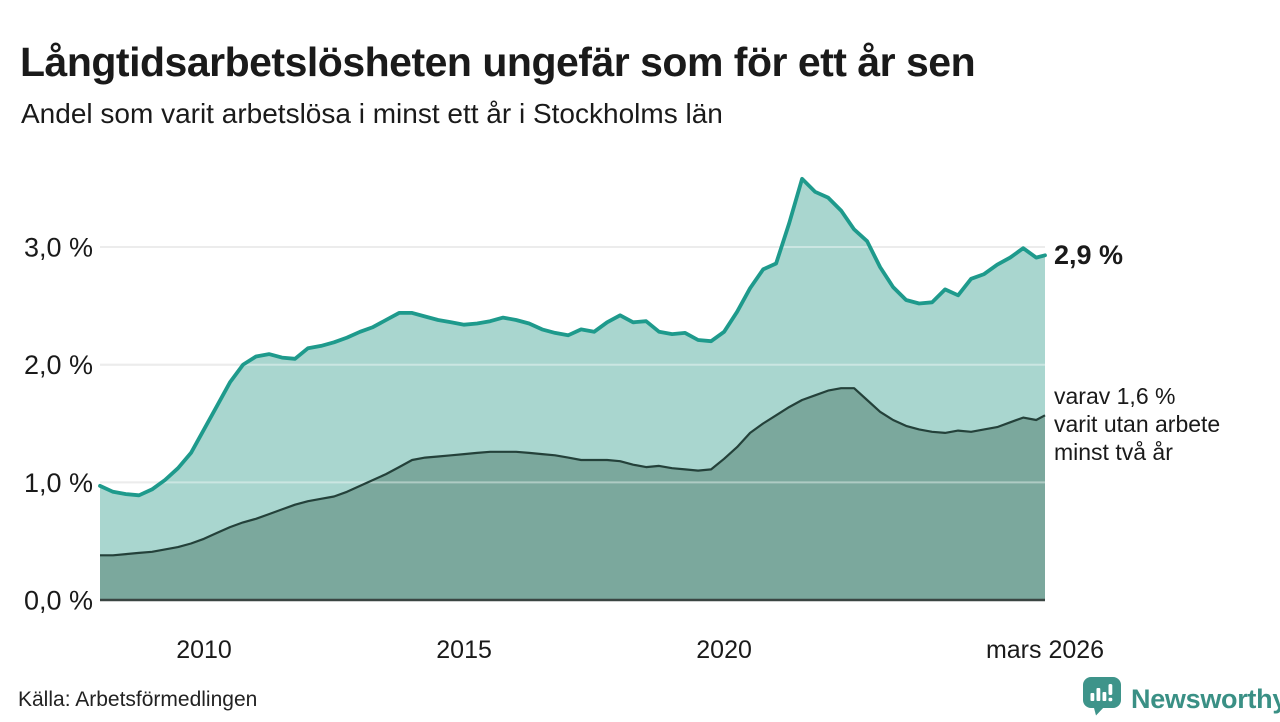 This screenshot has width=1280, height=722. I want to click on y-tick-label: 0,0 %, so click(58, 601).